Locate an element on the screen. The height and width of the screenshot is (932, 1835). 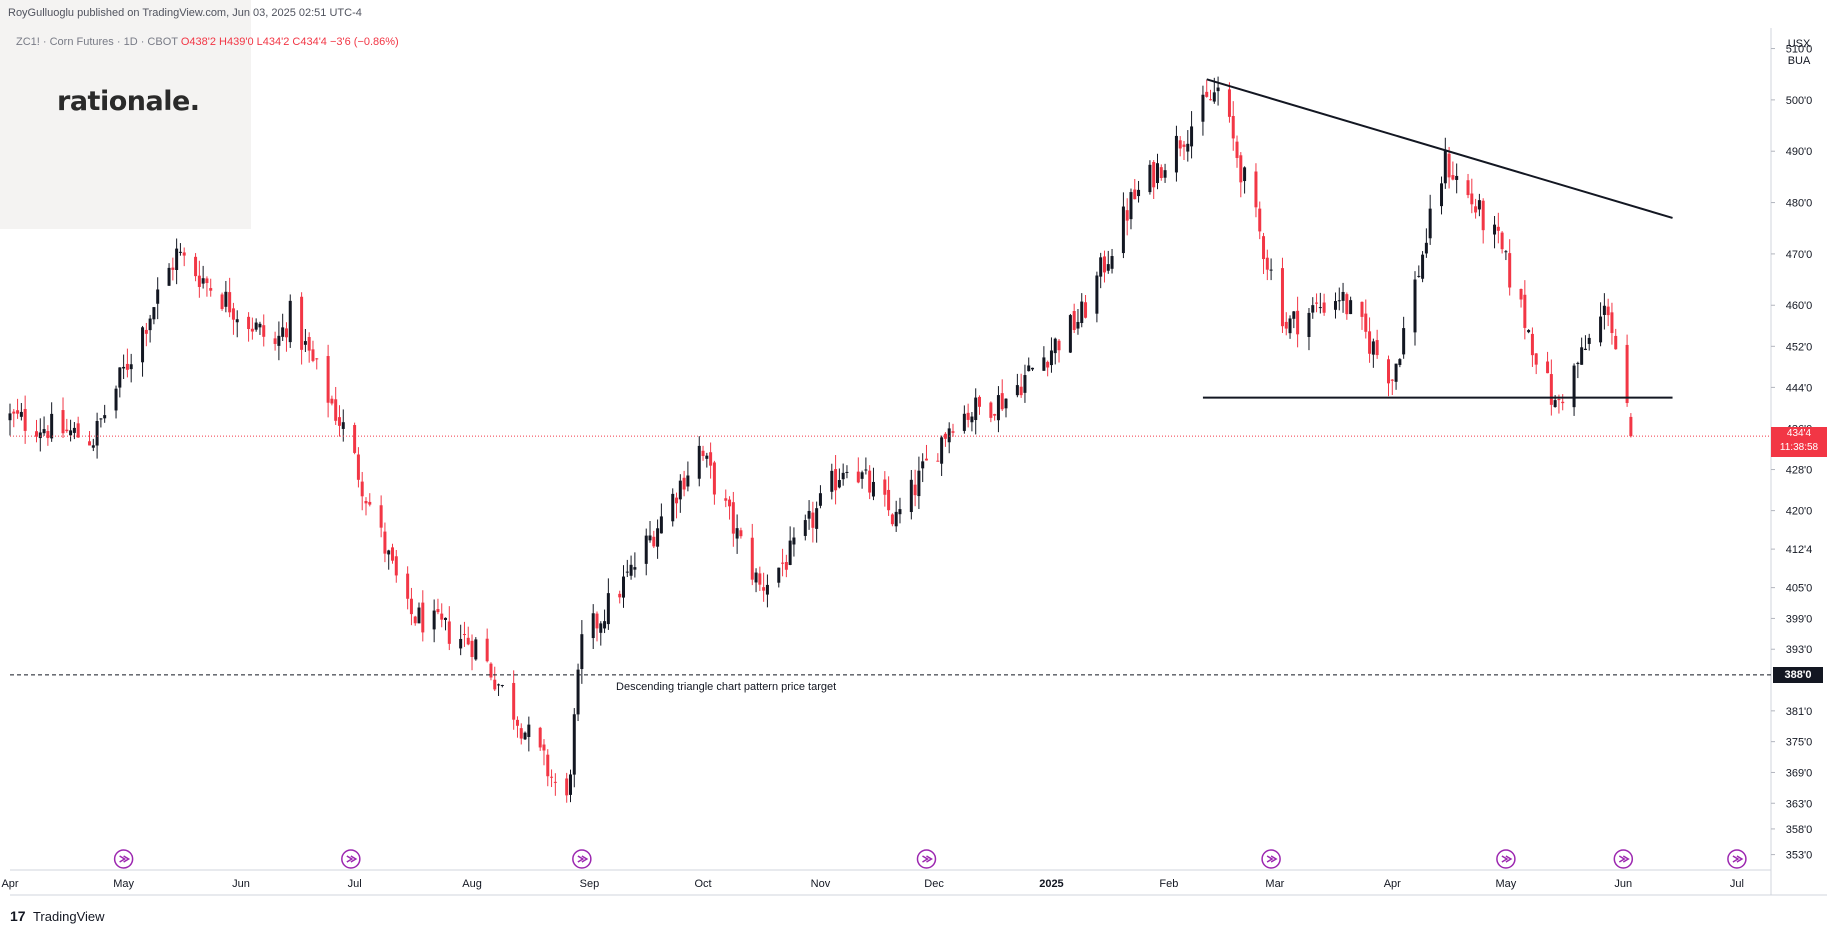
descending-resistance-trendline is located at coordinates (1439, 148).